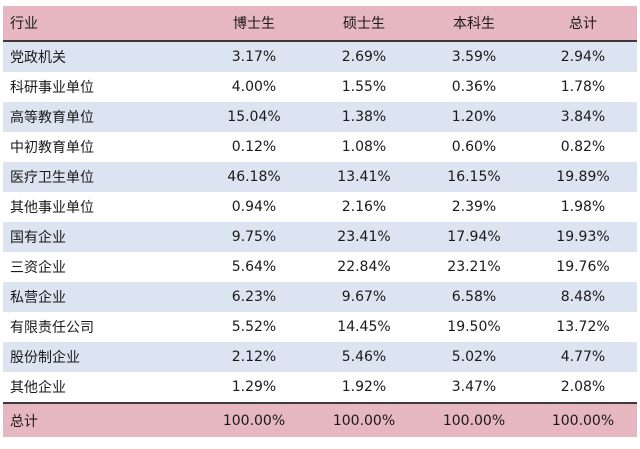 This screenshot has width=640, height=449. Describe the element at coordinates (583, 117) in the screenshot. I see `row-total: 3.84%` at that location.